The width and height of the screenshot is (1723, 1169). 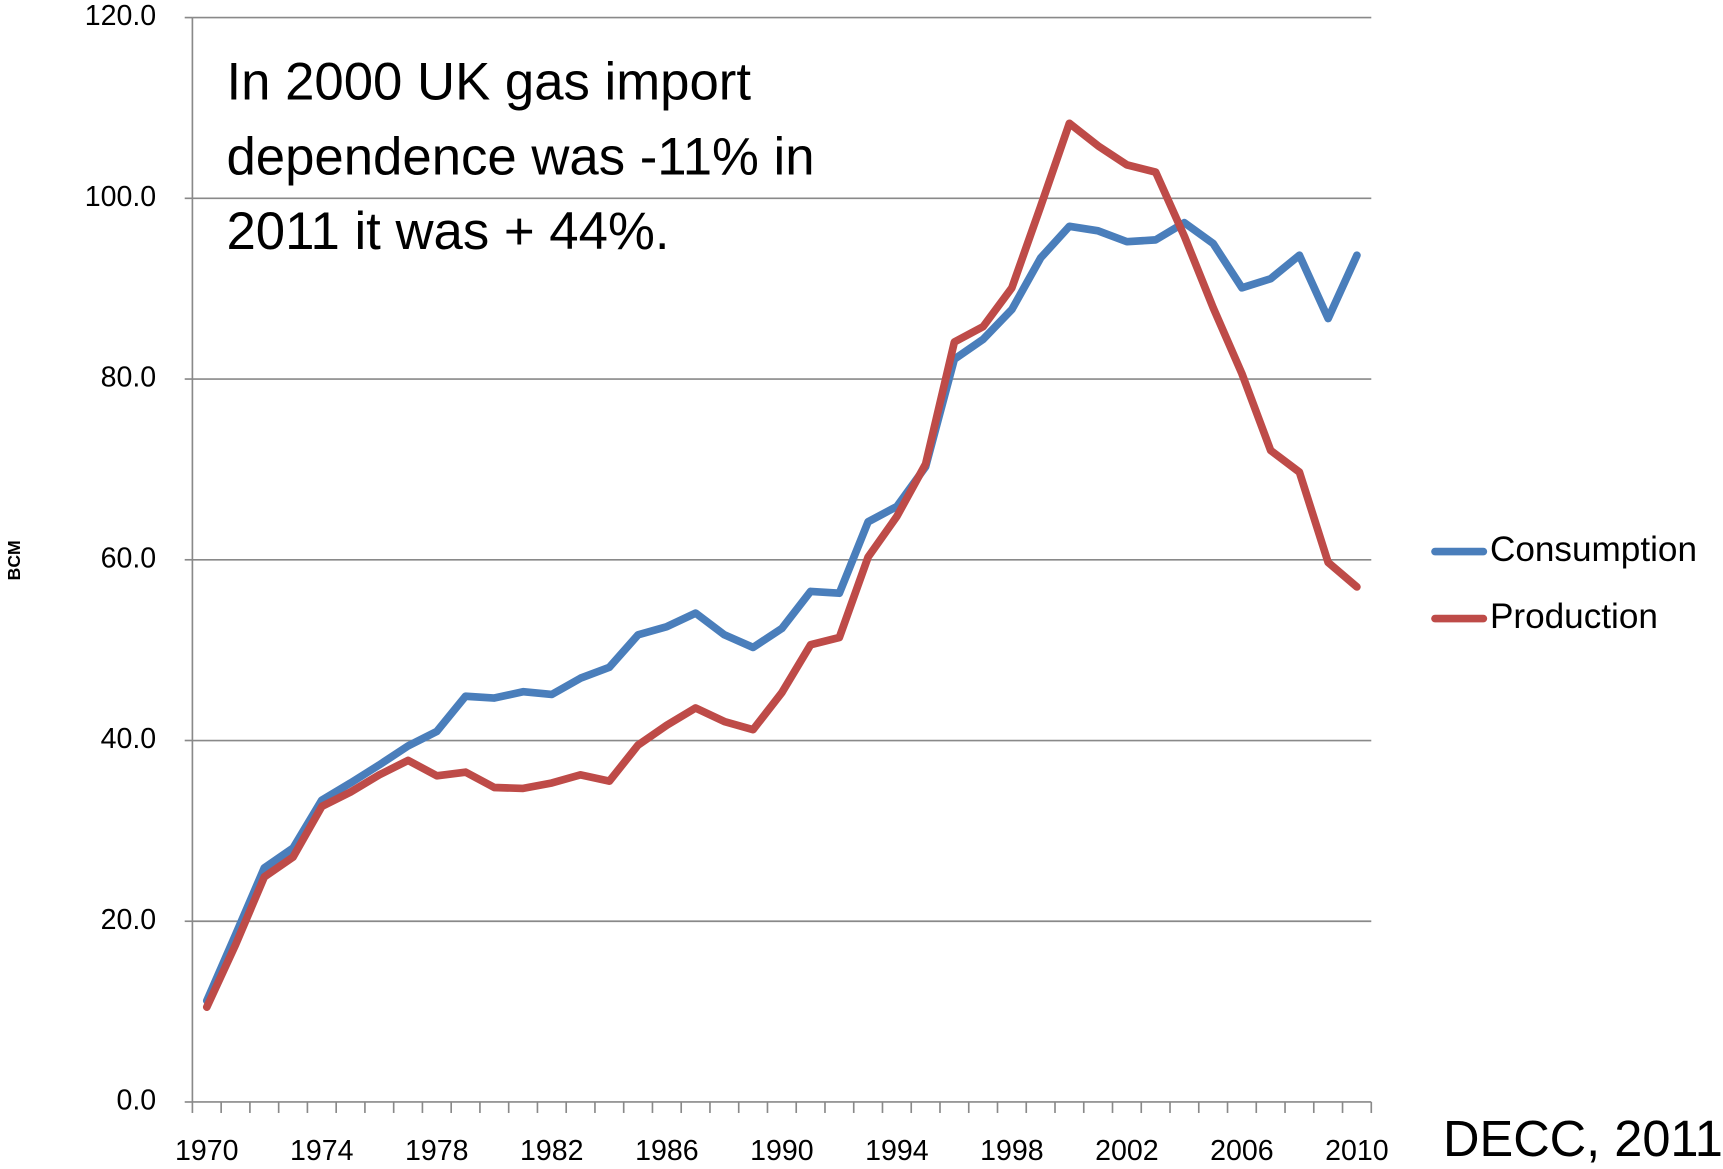 What do you see at coordinates (447, 231) in the screenshot?
I see `annotation: 2011 it was + 44%.` at bounding box center [447, 231].